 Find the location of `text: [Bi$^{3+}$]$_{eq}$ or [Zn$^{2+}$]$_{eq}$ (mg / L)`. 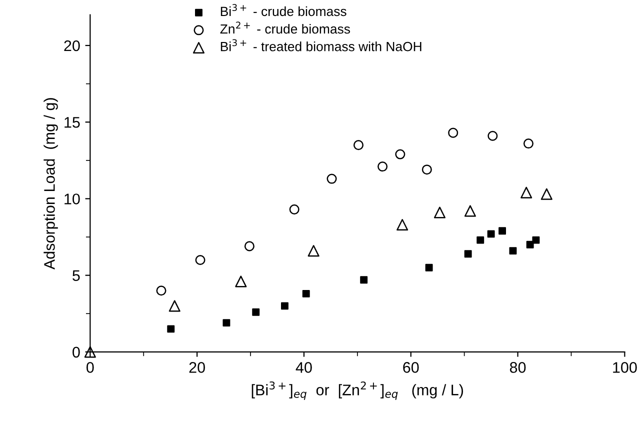

text: [Bi$^{3+}$]$_{eq}$ or [Zn$^{2+}$]$_{eq}$ (mg / L) is located at coordinates (358, 390).